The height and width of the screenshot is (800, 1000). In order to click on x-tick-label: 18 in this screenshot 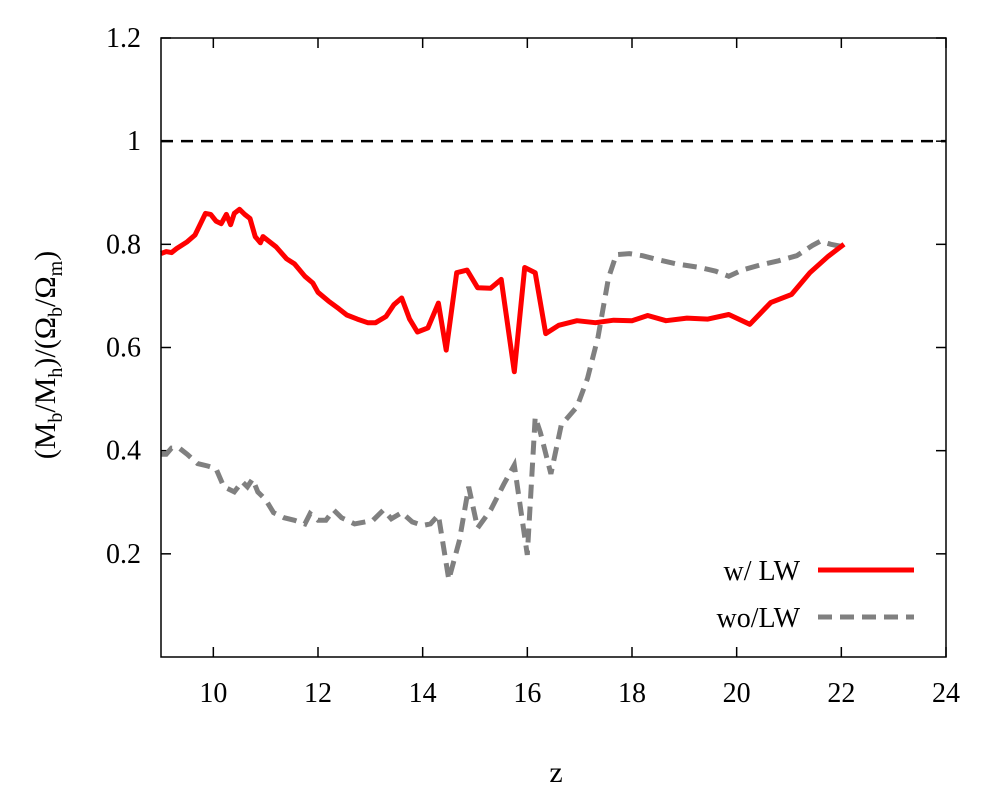, I will do `click(632, 693)`.